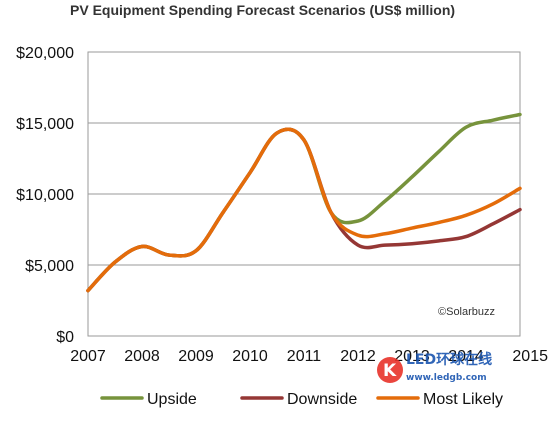 This screenshot has height=429, width=550. What do you see at coordinates (466, 356) in the screenshot?
I see `x-tick-label: 2014` at bounding box center [466, 356].